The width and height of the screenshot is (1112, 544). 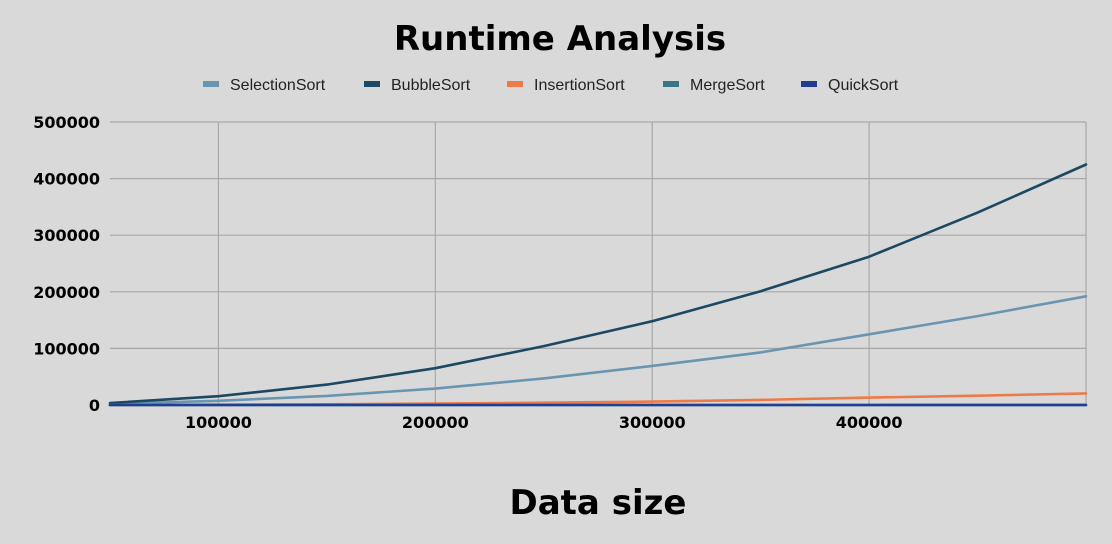 I want to click on legend-item-insertionsort: InsertionSort, so click(x=566, y=85).